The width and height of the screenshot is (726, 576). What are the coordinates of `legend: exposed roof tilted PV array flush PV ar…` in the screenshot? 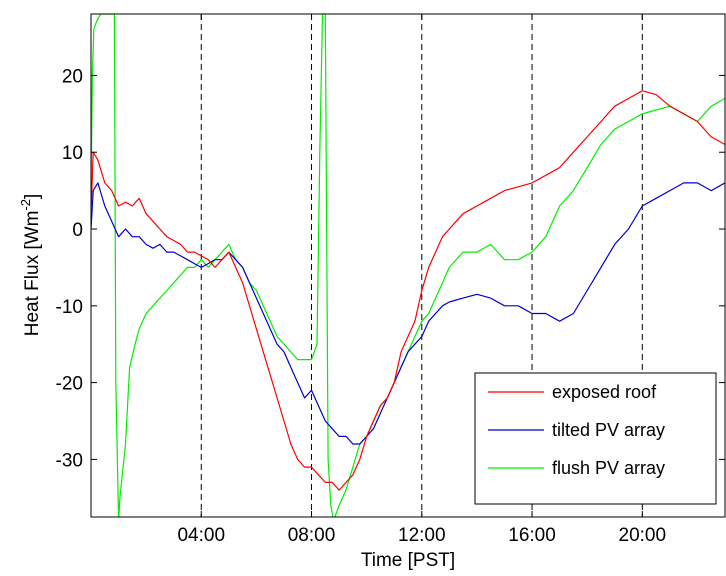 It's located at (595, 438).